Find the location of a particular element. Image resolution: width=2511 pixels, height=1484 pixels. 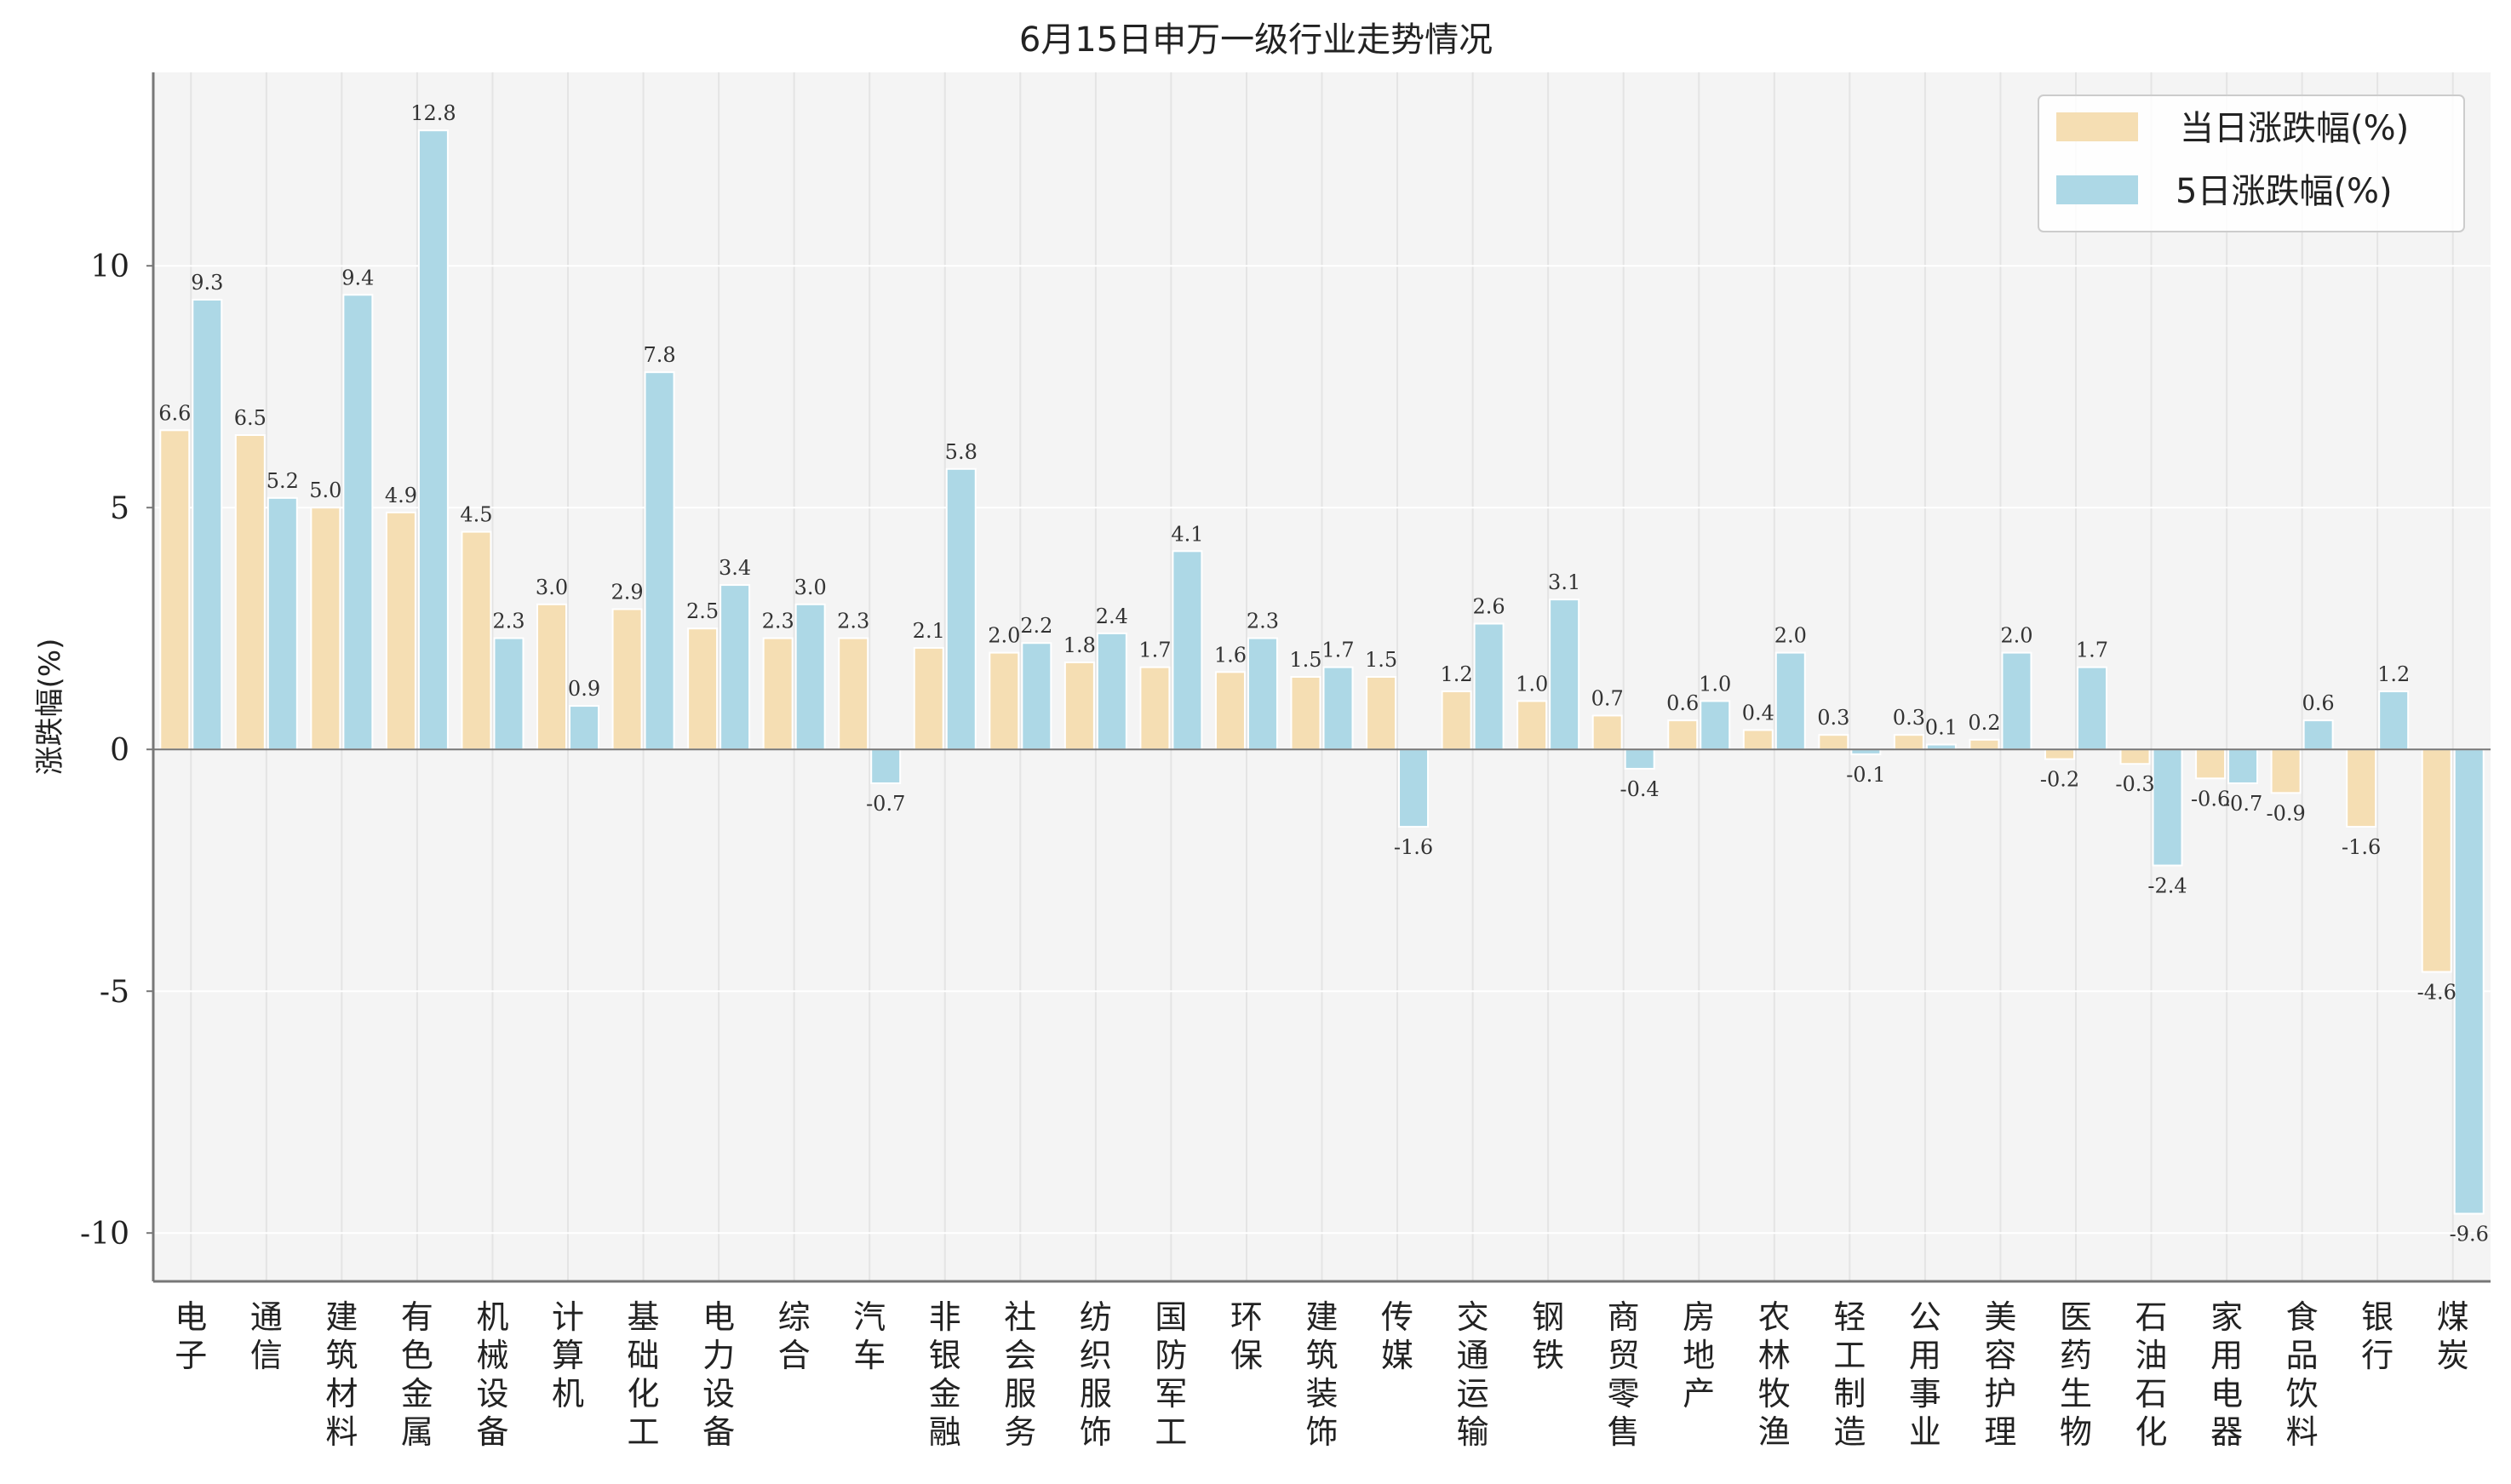

data-label-daily: 0.7 is located at coordinates (1607, 698).